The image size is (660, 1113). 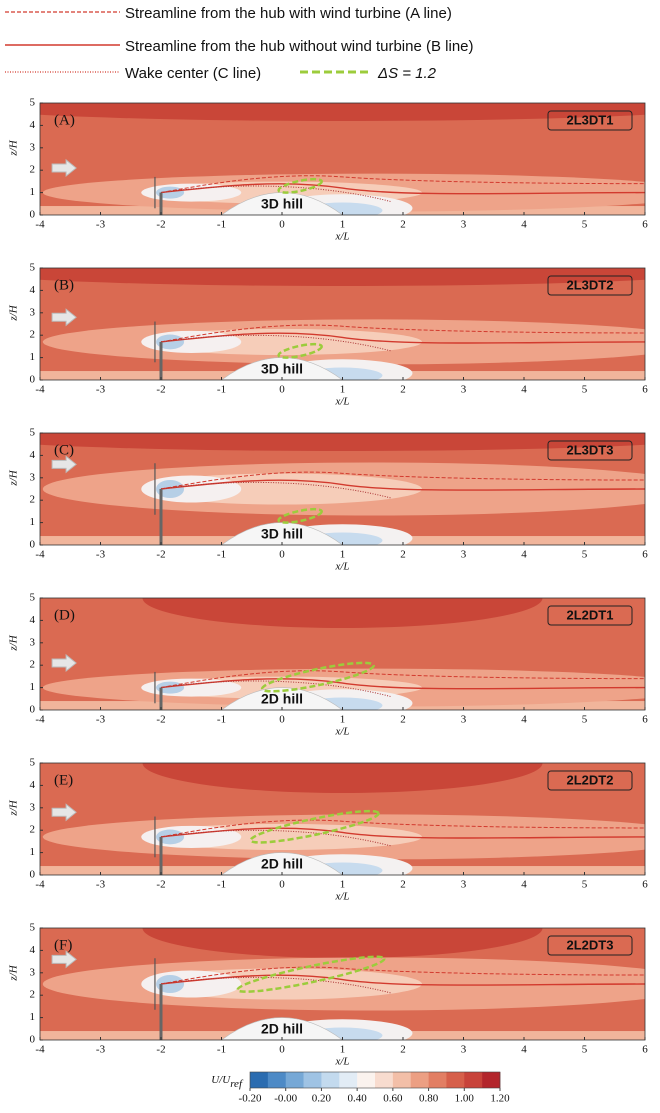 I want to click on hill-label: 2D hill, so click(x=282, y=699).